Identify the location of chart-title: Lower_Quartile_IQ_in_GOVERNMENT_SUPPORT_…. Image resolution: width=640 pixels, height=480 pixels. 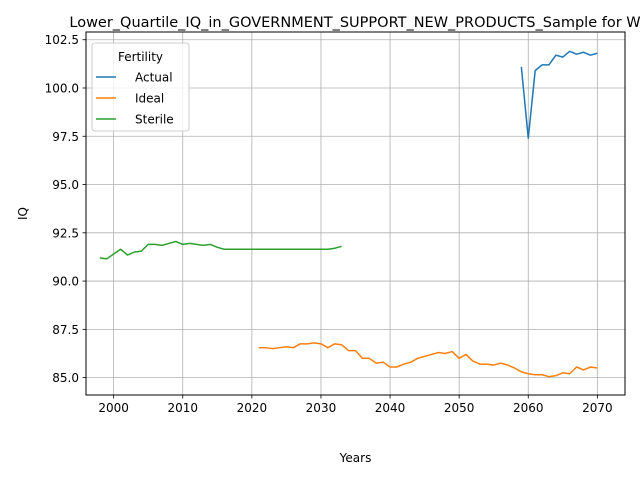
(354, 23).